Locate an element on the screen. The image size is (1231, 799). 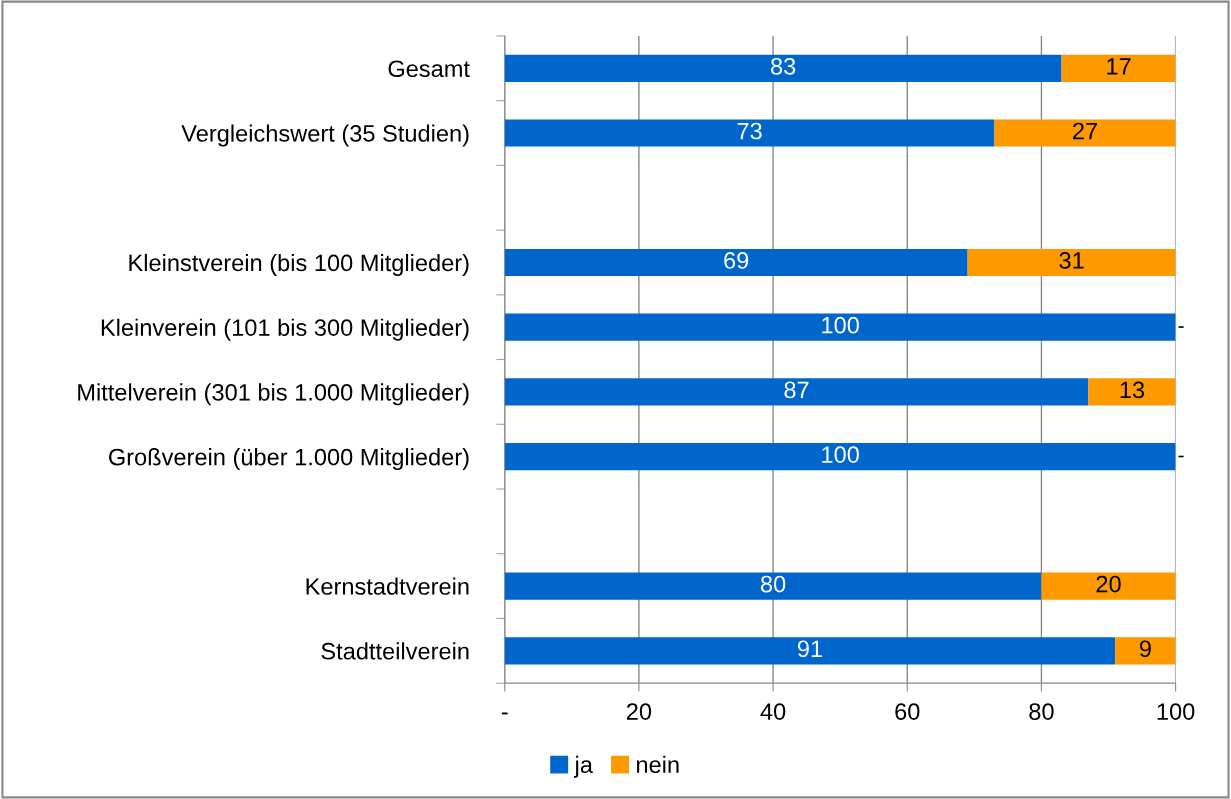
y-tick-label: Stadtteilverein is located at coordinates (395, 651).